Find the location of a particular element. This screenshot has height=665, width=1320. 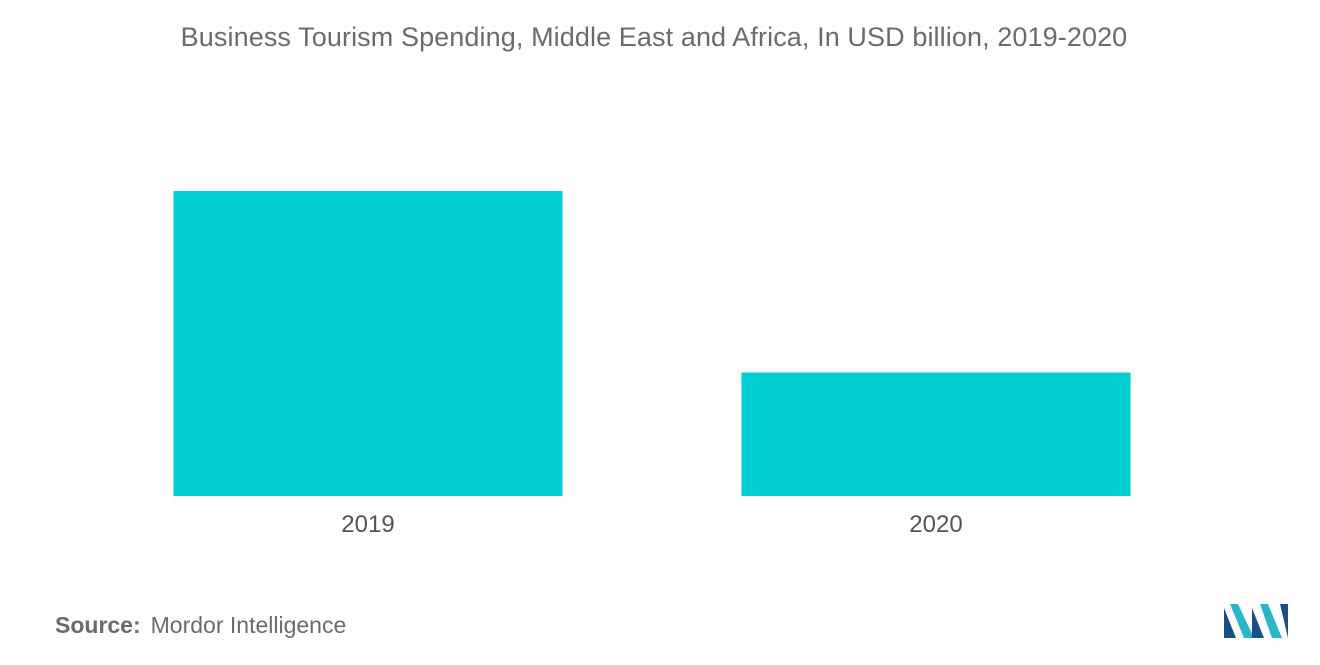

logo-shape-mid-left is located at coordinates (1242, 621).